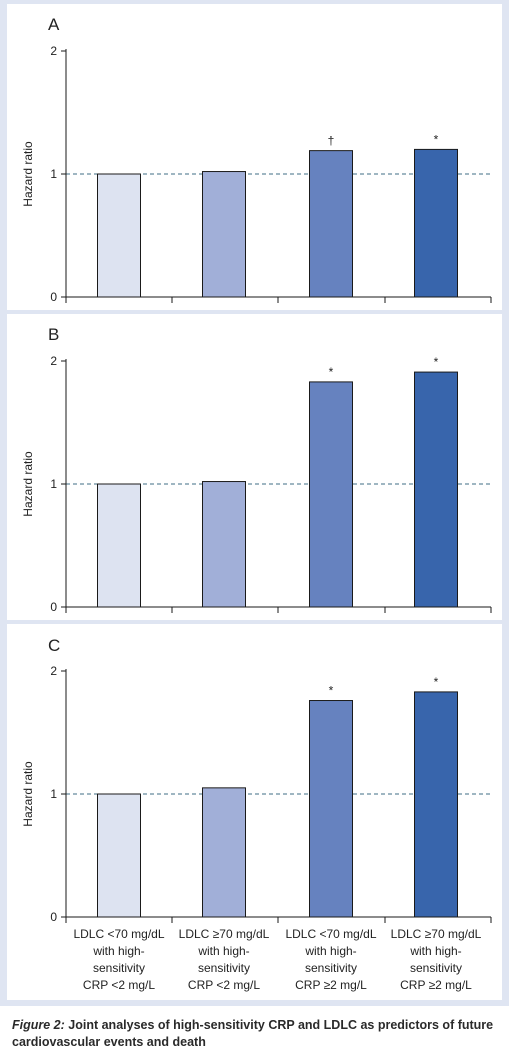 The image size is (509, 1061). What do you see at coordinates (436, 985) in the screenshot?
I see `x-category-label-3-line-3: CRP ≥2 mg/L` at bounding box center [436, 985].